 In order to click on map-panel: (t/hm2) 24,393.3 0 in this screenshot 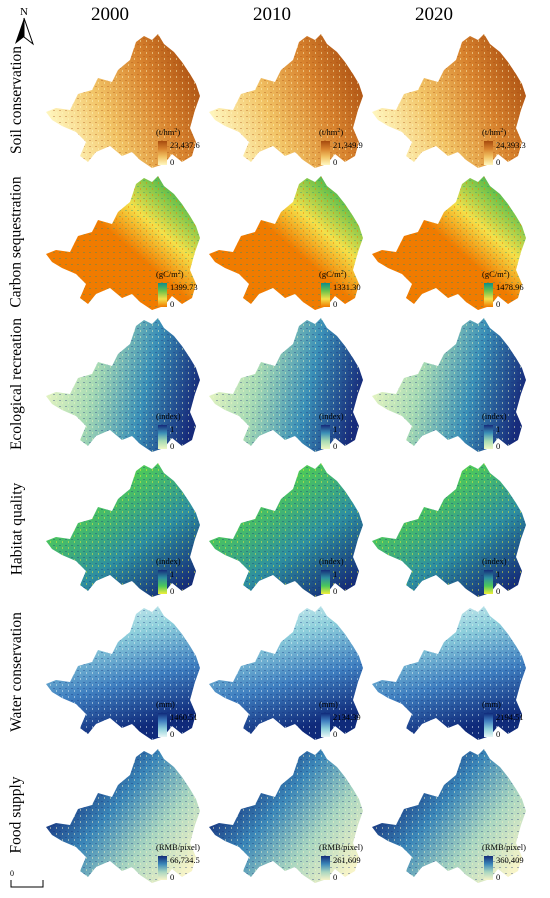, I will do `click(448, 100)`.